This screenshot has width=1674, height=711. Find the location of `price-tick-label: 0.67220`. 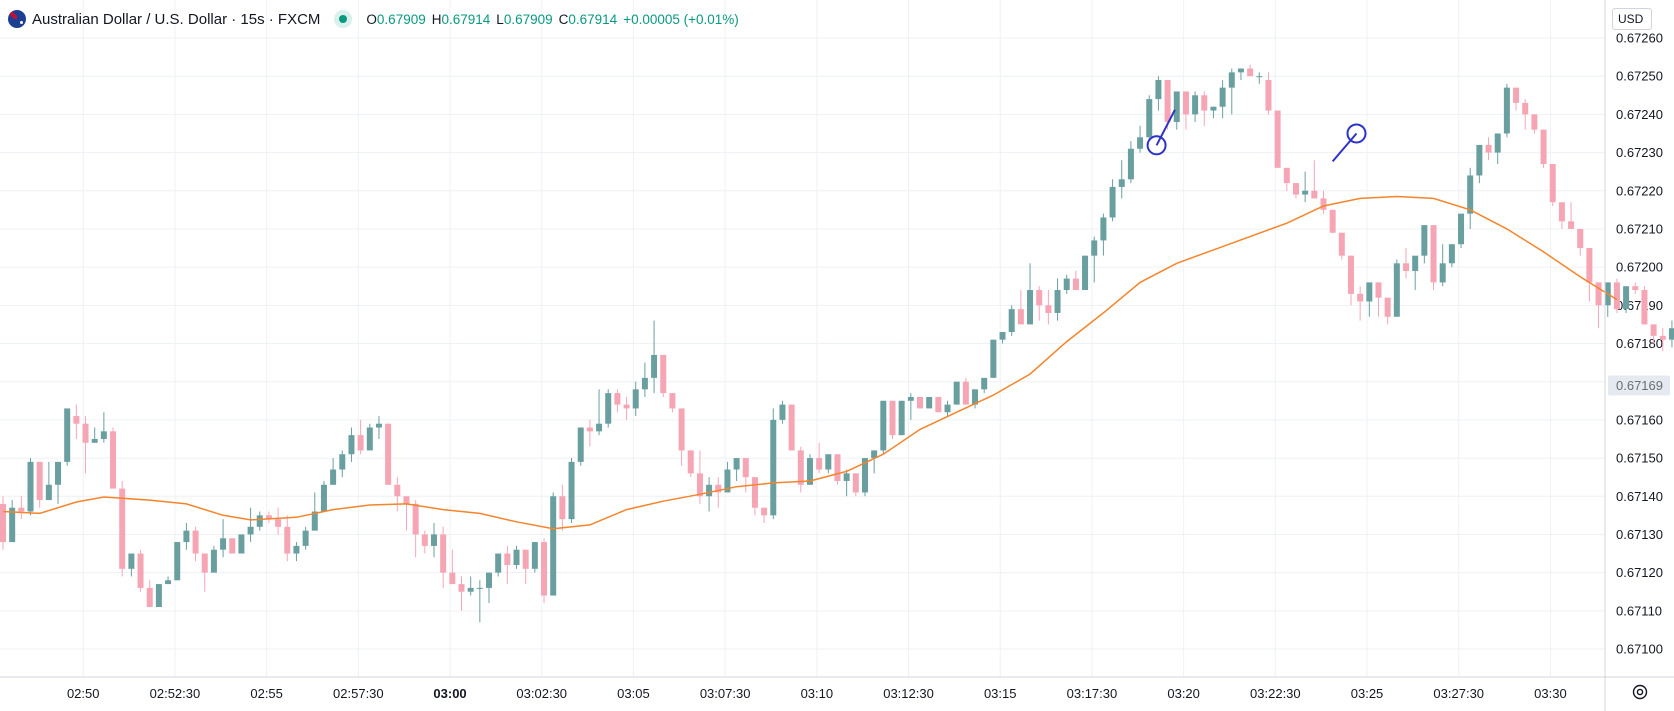

price-tick-label: 0.67220 is located at coordinates (1639, 190).